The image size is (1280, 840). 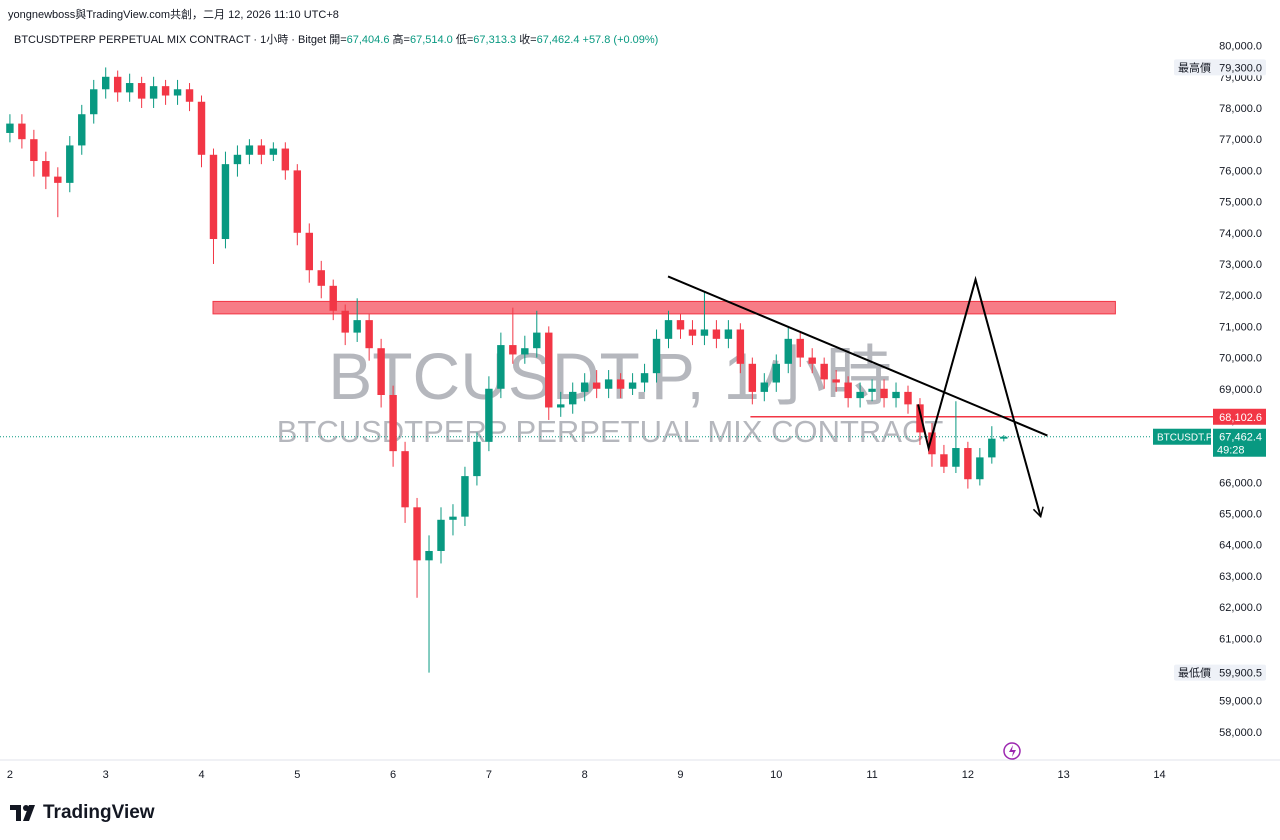 What do you see at coordinates (401, 40) in the screenshot?
I see `label: 高=` at bounding box center [401, 40].